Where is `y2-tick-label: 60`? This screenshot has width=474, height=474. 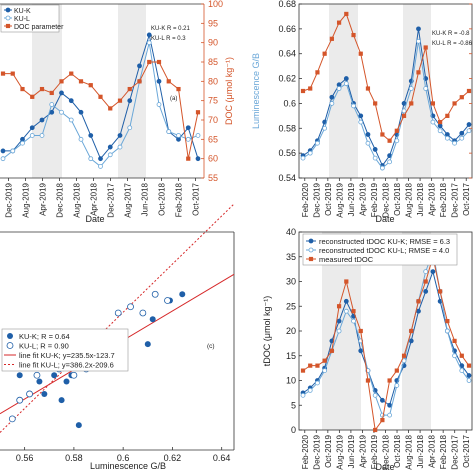
y2-tick-label: 60 is located at coordinates (213, 159).